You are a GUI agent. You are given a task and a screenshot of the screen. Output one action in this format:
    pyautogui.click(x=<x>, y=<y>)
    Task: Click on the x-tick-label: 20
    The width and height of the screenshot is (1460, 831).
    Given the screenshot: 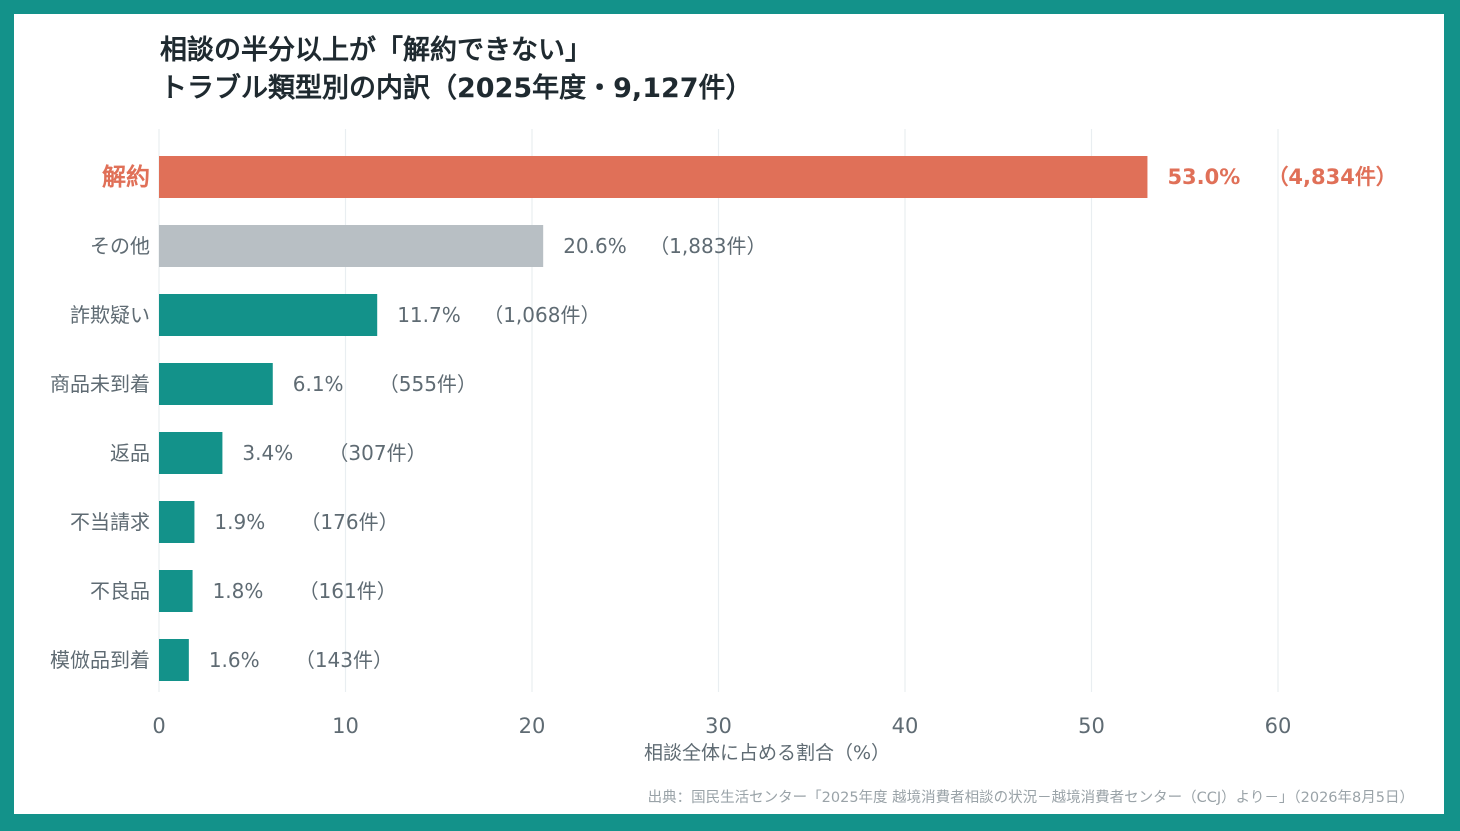 What is the action you would take?
    pyautogui.click(x=532, y=726)
    